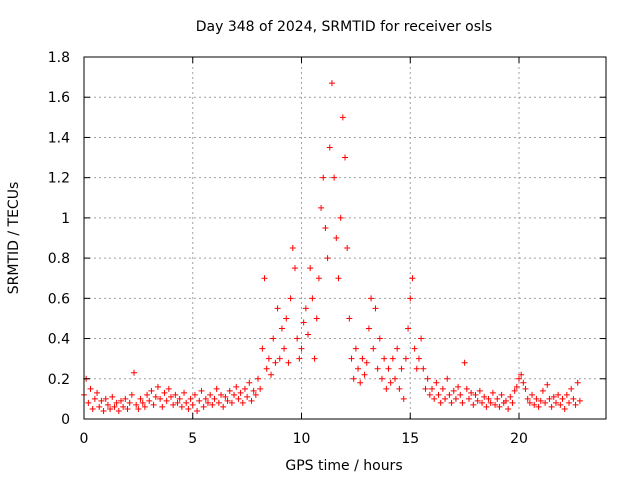  I want to click on x-tick-label: 10, so click(302, 439).